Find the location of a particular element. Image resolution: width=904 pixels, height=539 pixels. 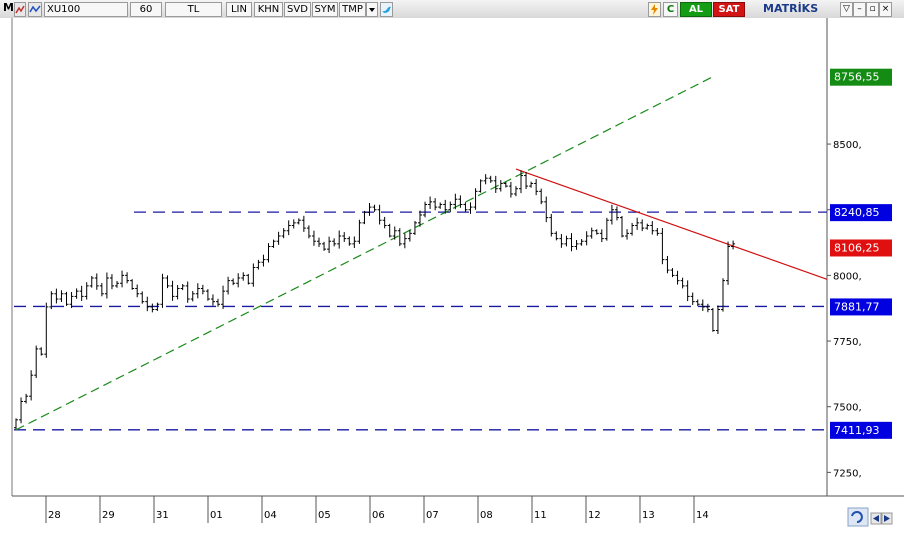

menu-letter: M is located at coordinates (8, 7).